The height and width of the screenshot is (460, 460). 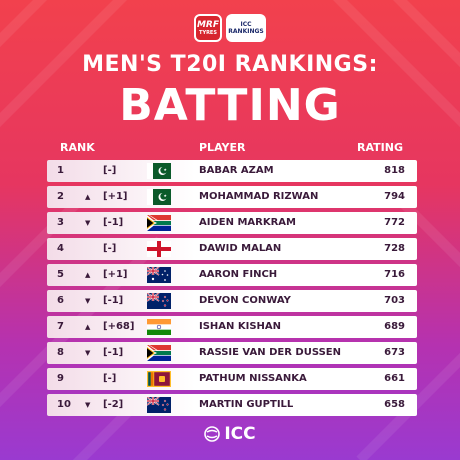 I want to click on footer: ICC, so click(x=230, y=434).